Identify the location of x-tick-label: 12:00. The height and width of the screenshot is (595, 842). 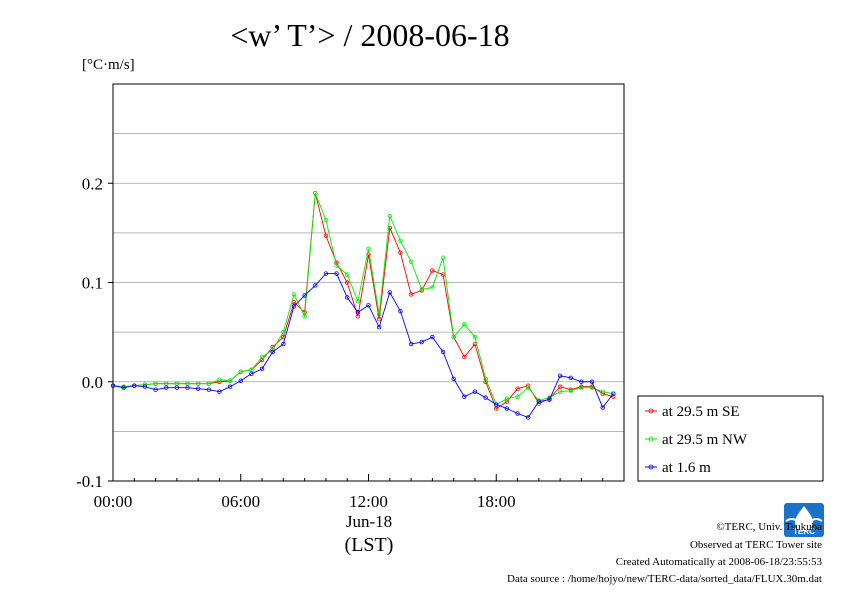
(368, 501).